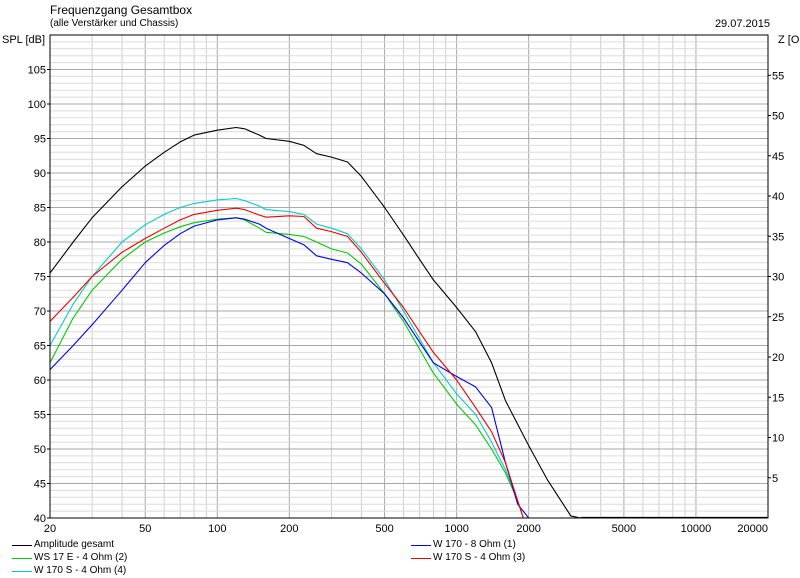 The width and height of the screenshot is (800, 578). Describe the element at coordinates (40, 347) in the screenshot. I see `y-tick-label: 65` at that location.